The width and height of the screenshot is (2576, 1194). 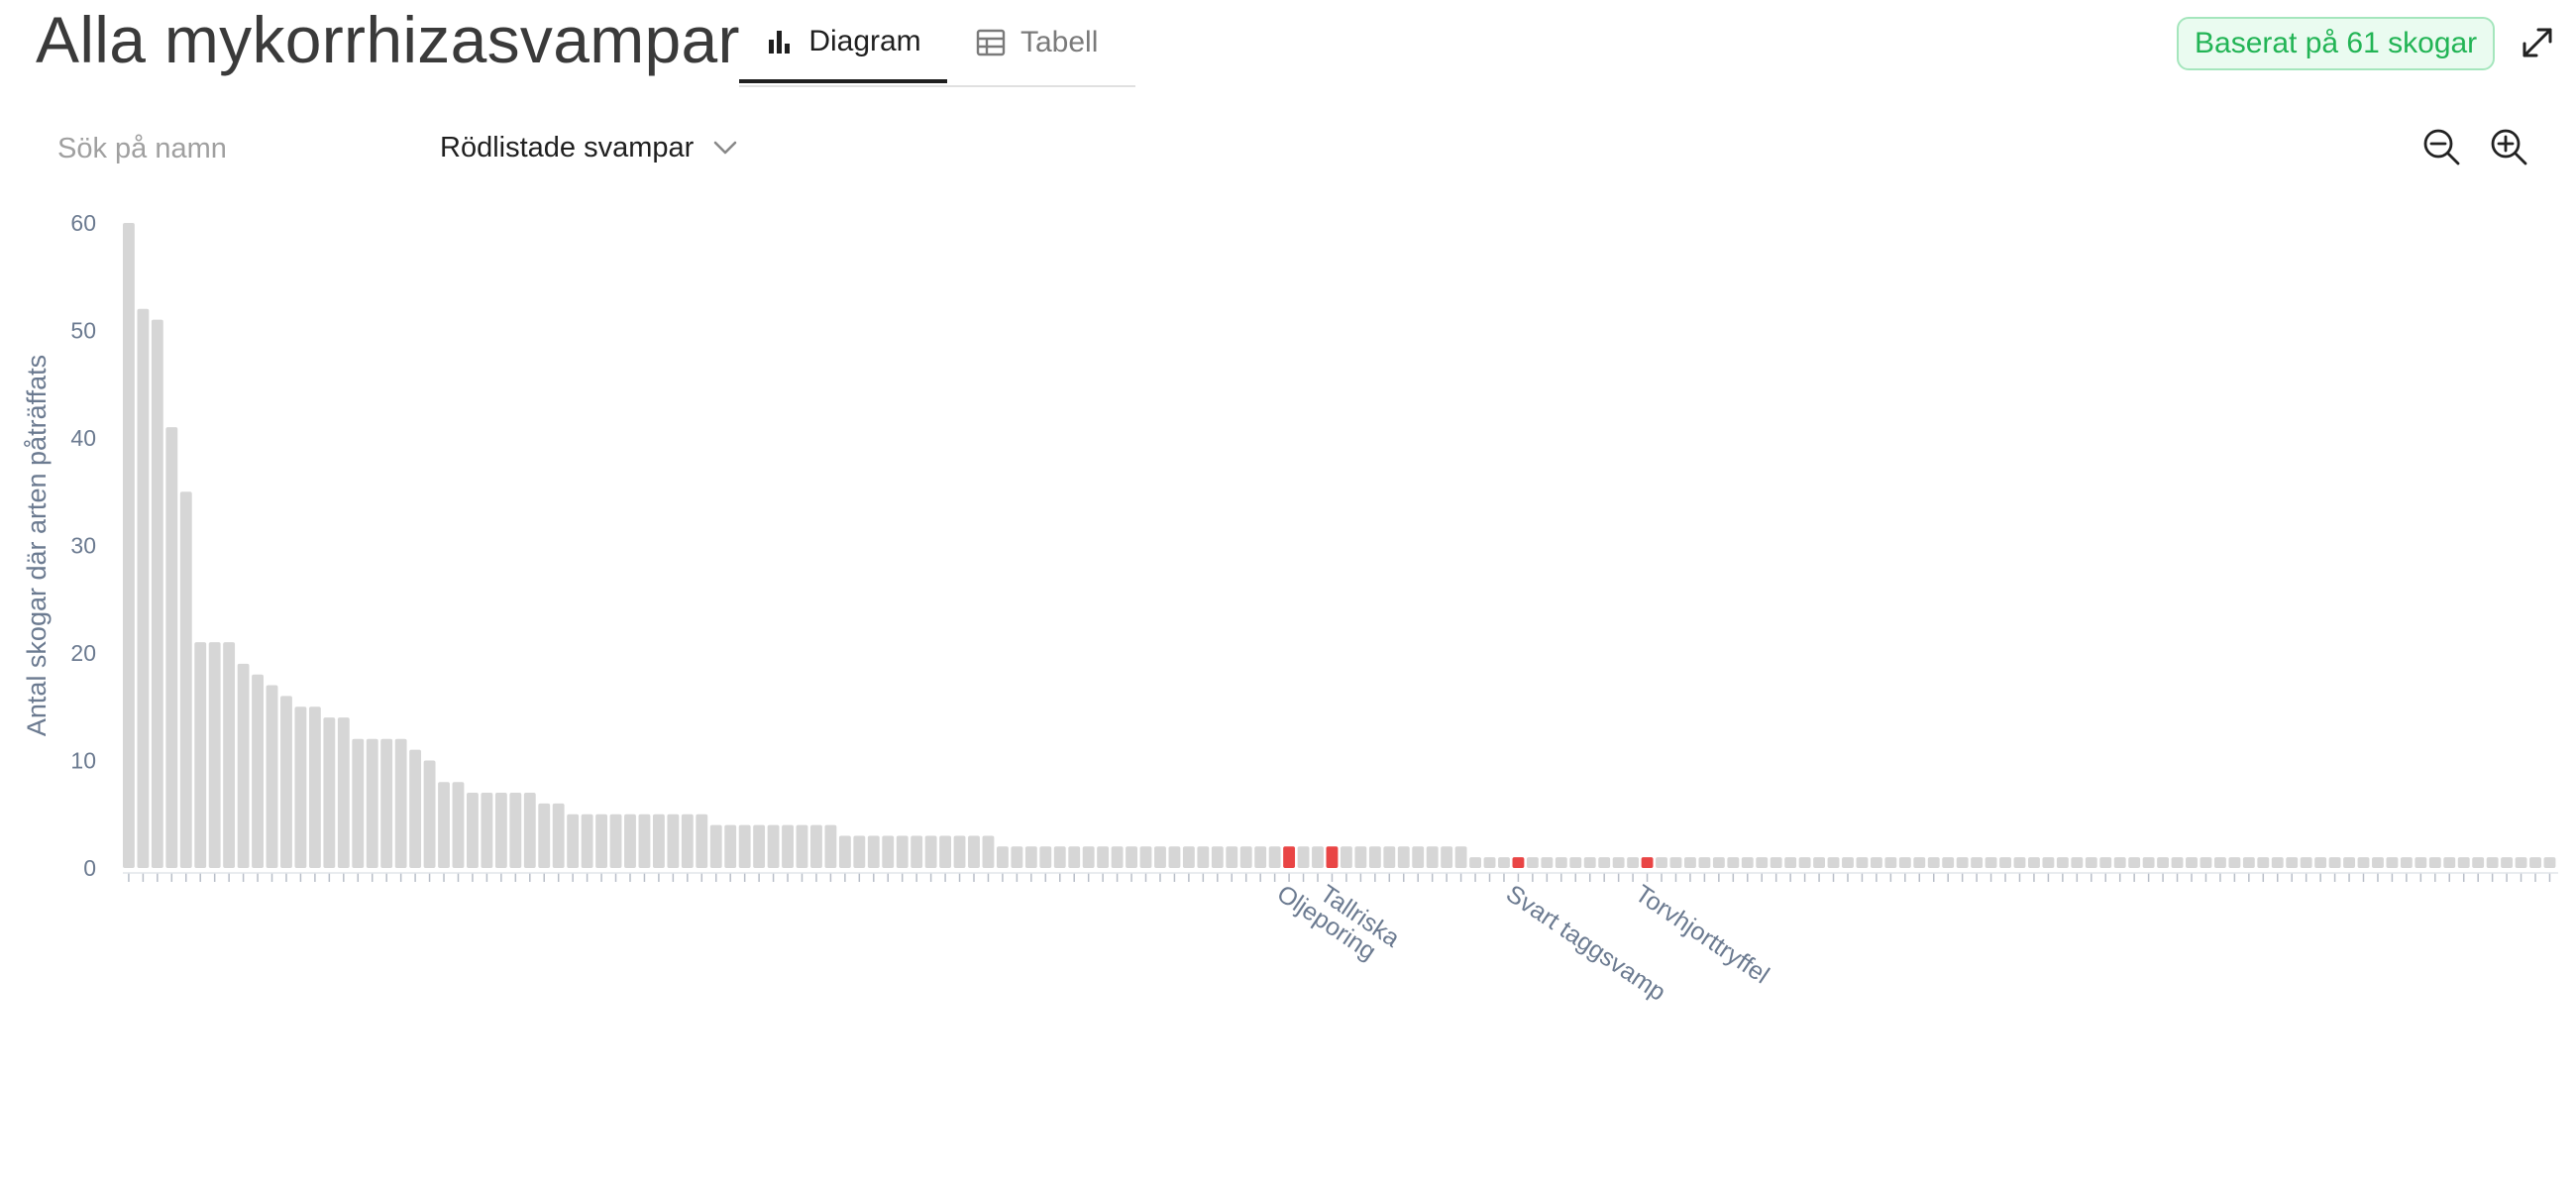 What do you see at coordinates (1059, 42) in the screenshot?
I see `tab-tabell-label: Tabell` at bounding box center [1059, 42].